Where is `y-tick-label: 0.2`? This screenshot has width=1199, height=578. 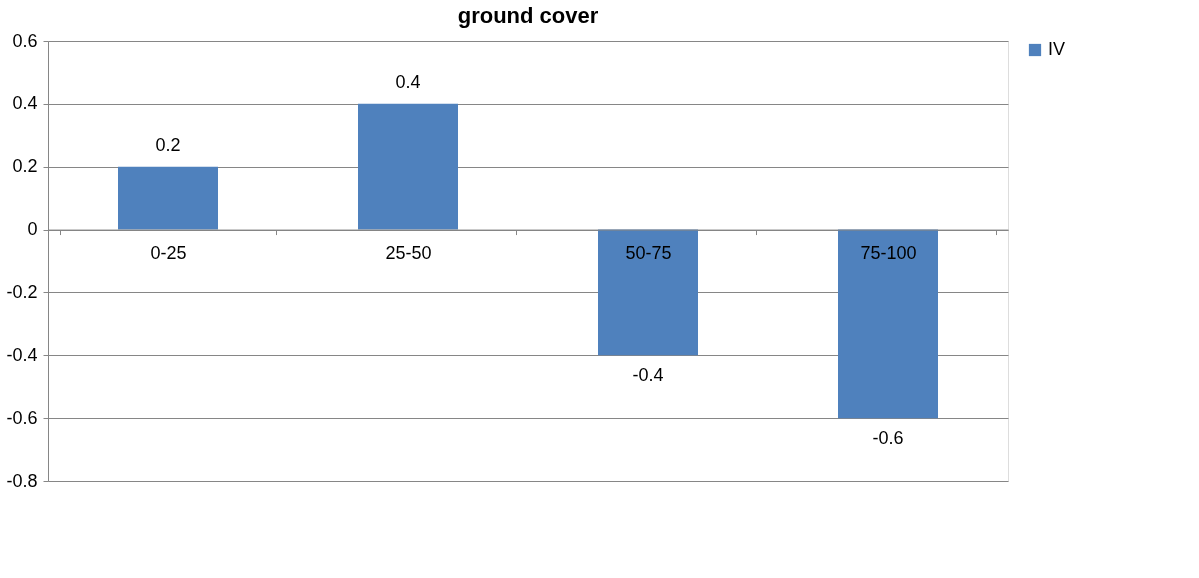
y-tick-label: 0.2 is located at coordinates (25, 166).